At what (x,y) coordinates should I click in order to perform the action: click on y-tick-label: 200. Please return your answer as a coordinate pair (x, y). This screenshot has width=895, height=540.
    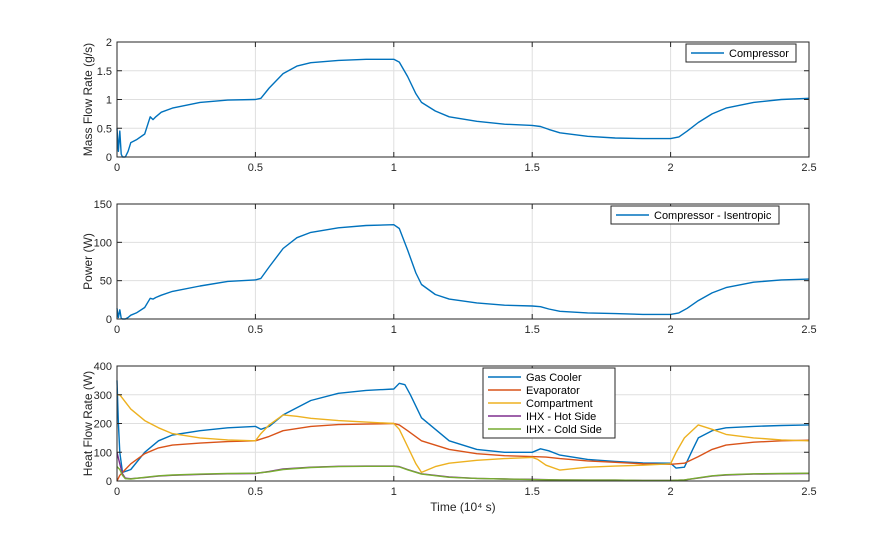
    Looking at the image, I should click on (103, 425).